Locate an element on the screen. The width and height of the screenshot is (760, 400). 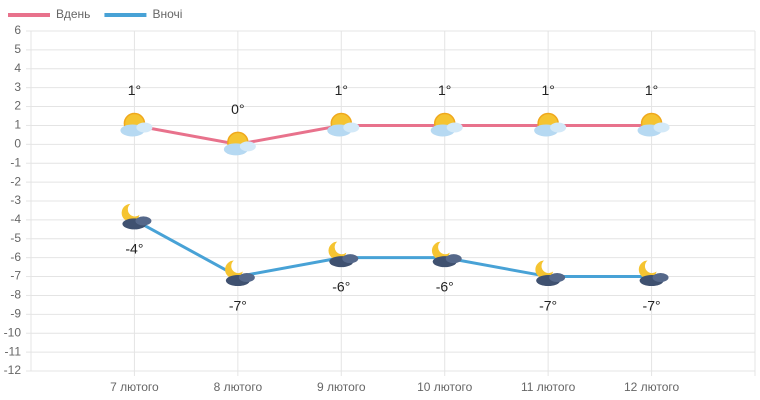
value-label: 0° is located at coordinates (237, 109).